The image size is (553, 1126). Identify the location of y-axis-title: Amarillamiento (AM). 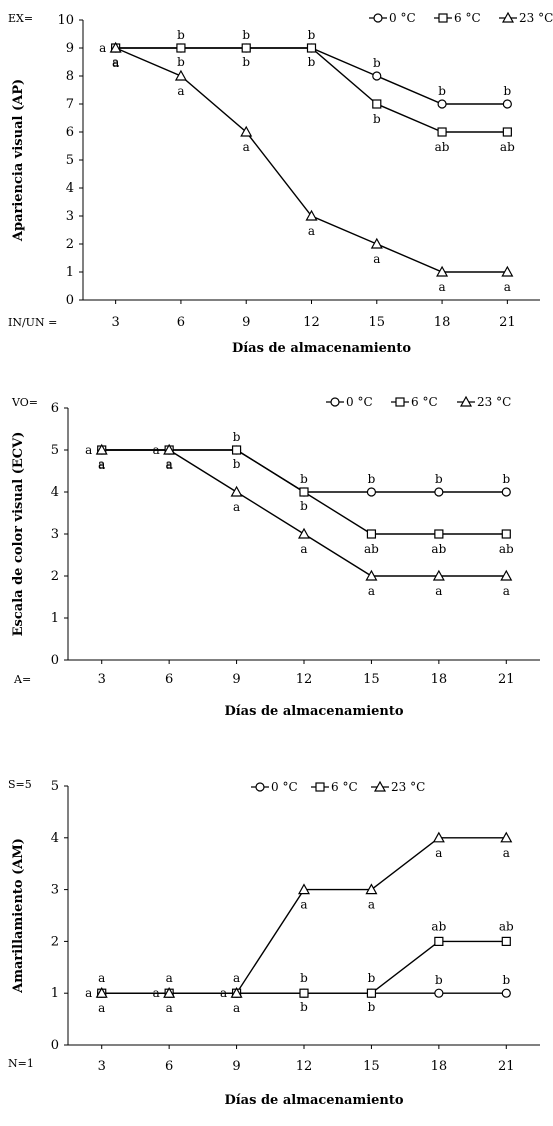
(18, 916).